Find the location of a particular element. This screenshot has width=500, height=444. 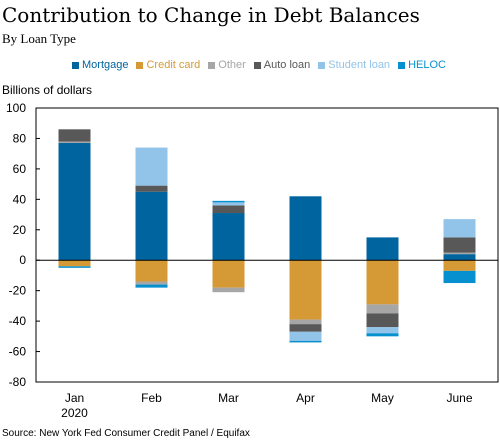

y-tick-label: 40 is located at coordinates (20, 199).